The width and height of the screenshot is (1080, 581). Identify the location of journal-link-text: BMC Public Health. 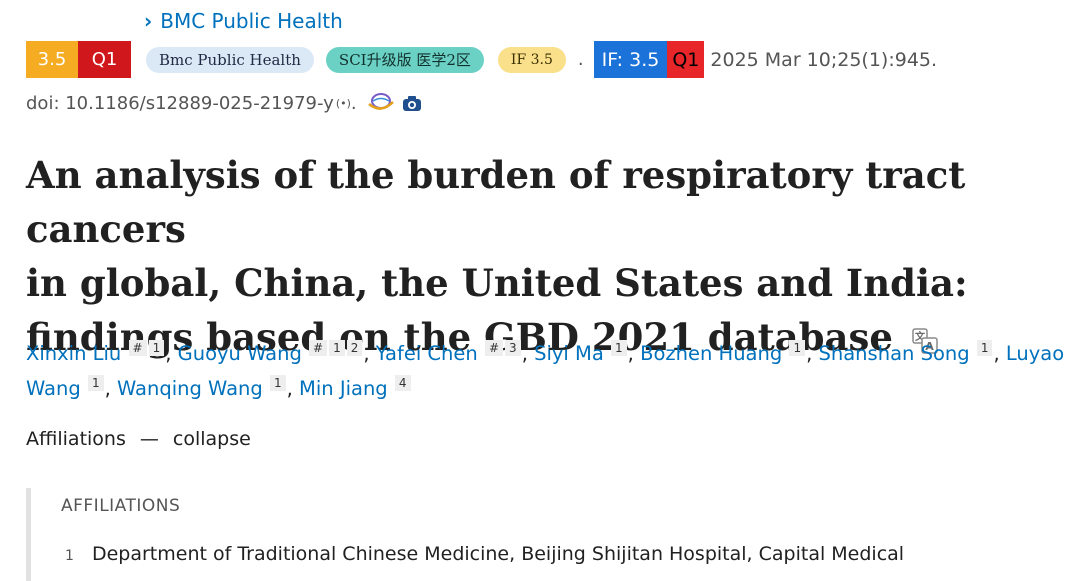
(251, 21).